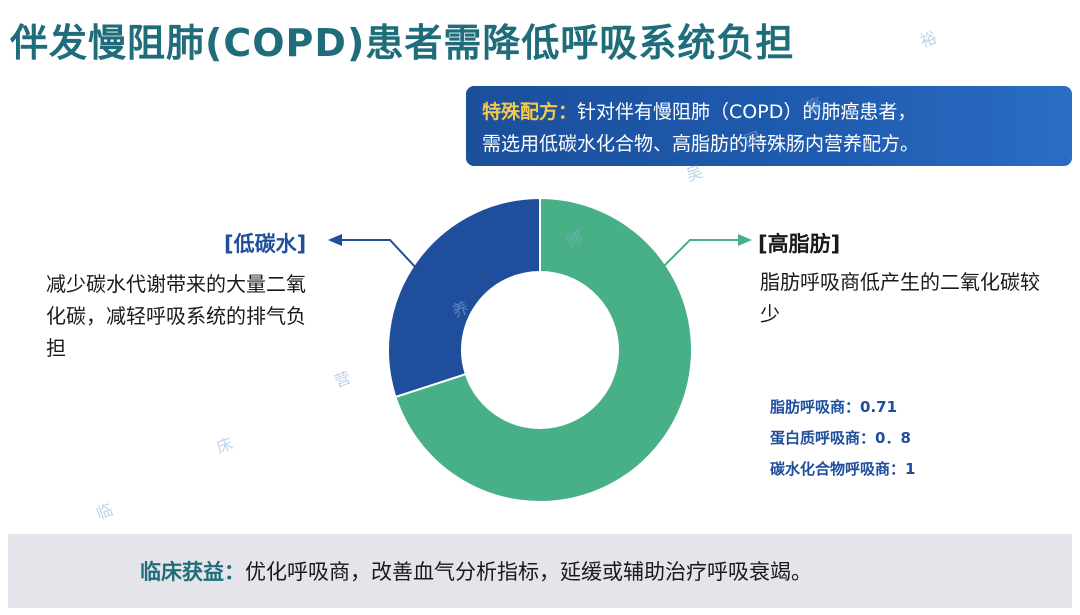 The height and width of the screenshot is (615, 1080). Describe the element at coordinates (402, 43) in the screenshot. I see `page-title: 伴发慢阻肺(COPD)患者需降低呼吸系统负担` at that location.